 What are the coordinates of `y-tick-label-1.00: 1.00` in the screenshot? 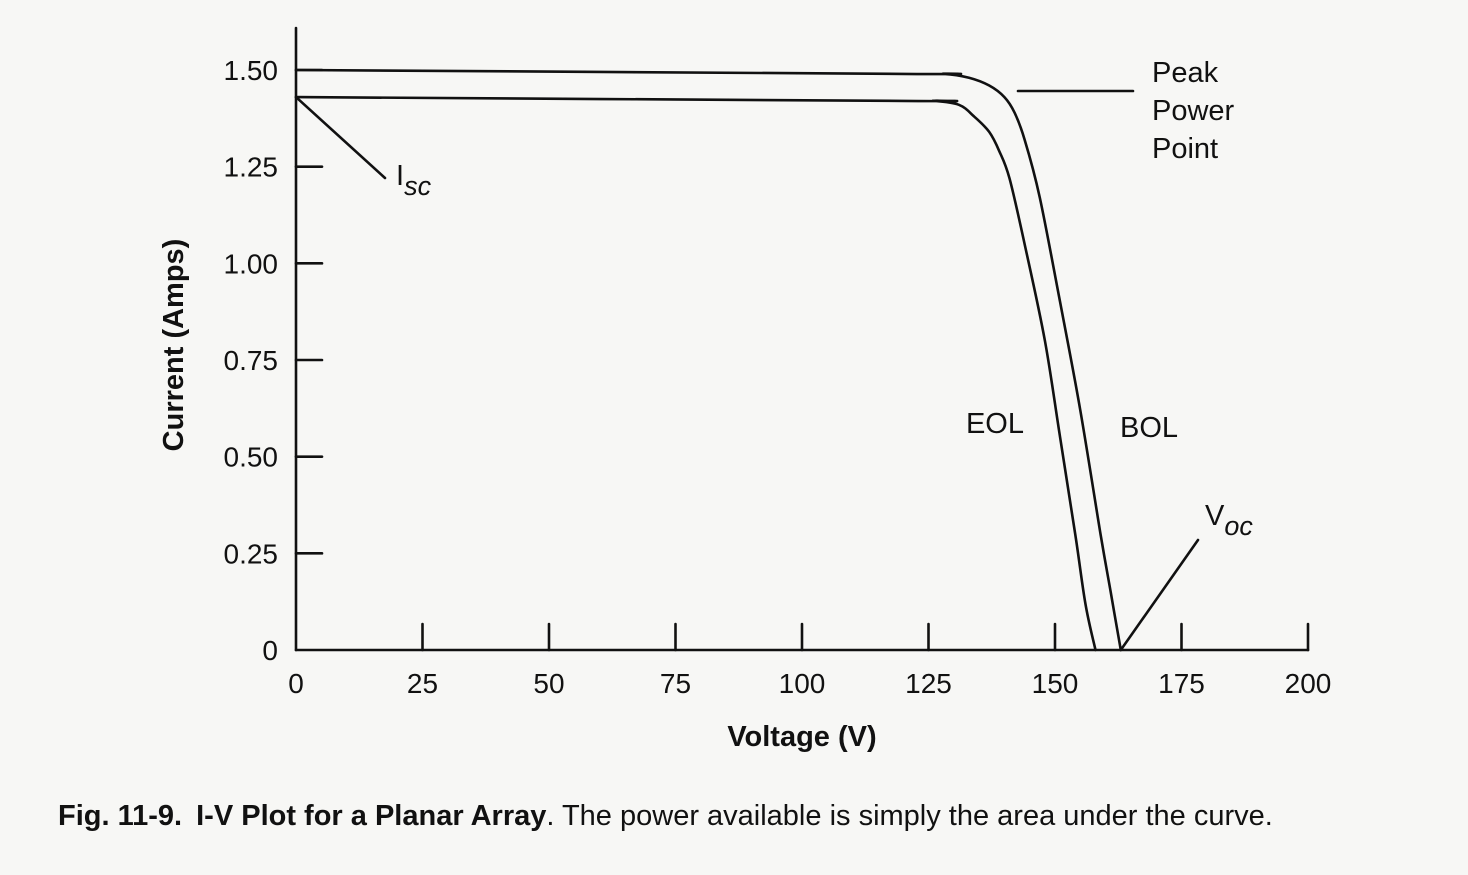 It's located at (251, 263).